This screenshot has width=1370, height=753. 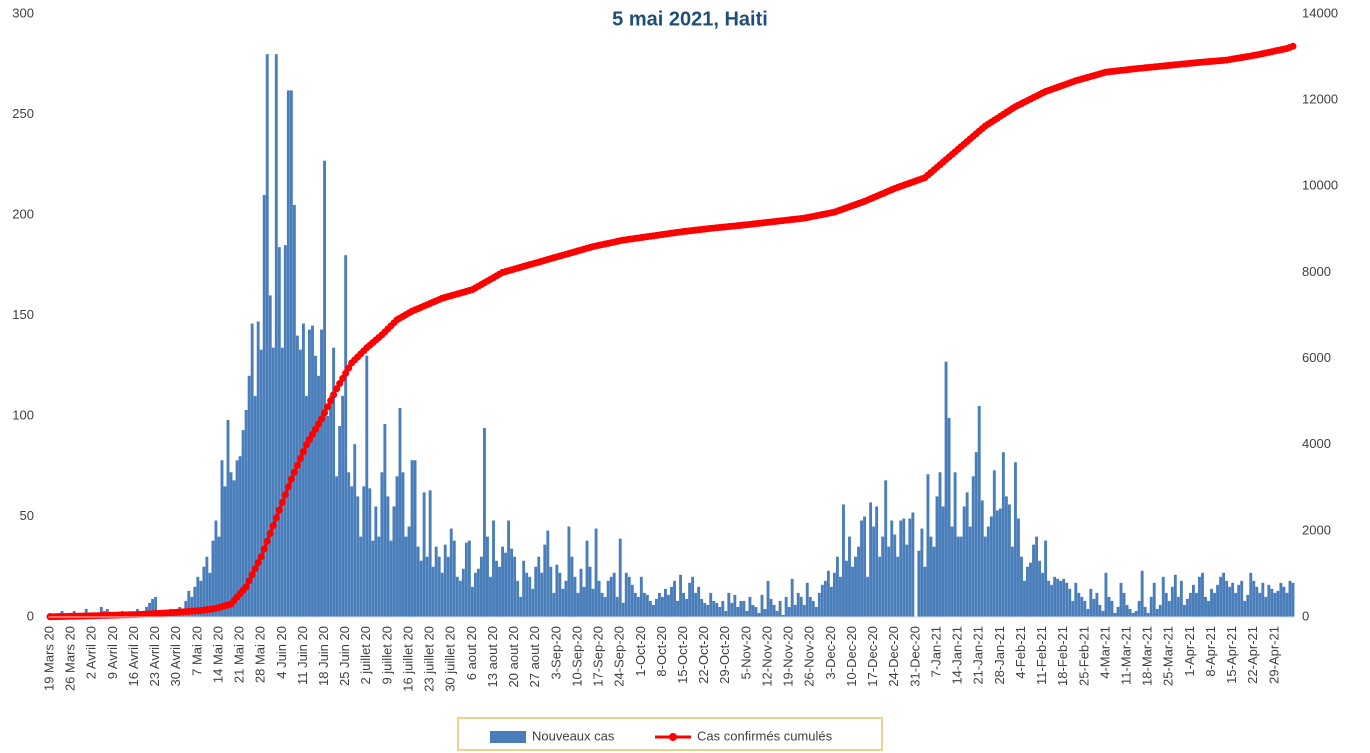 What do you see at coordinates (1320, 99) in the screenshot?
I see `y2-tick-label: 12000` at bounding box center [1320, 99].